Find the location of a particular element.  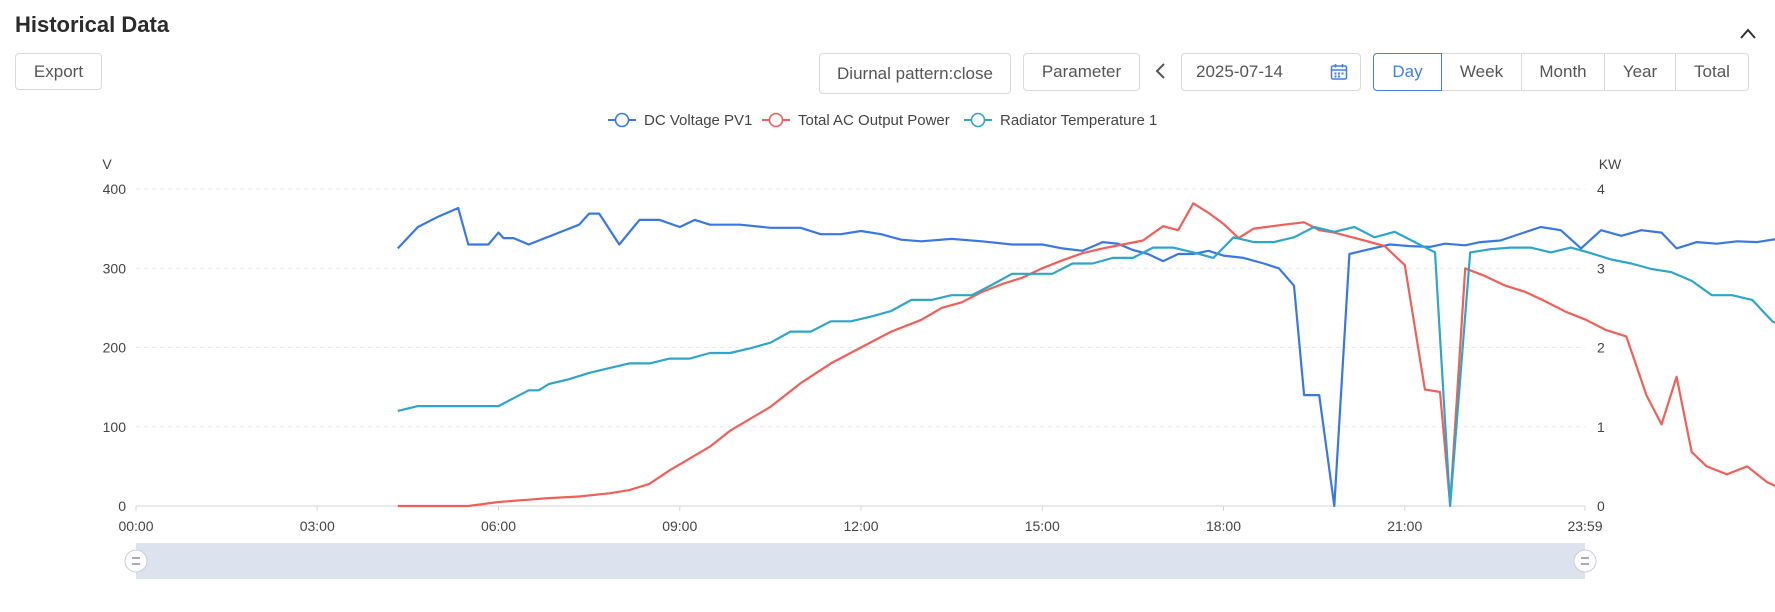

date-value: 2025-07-14 is located at coordinates (1239, 71).